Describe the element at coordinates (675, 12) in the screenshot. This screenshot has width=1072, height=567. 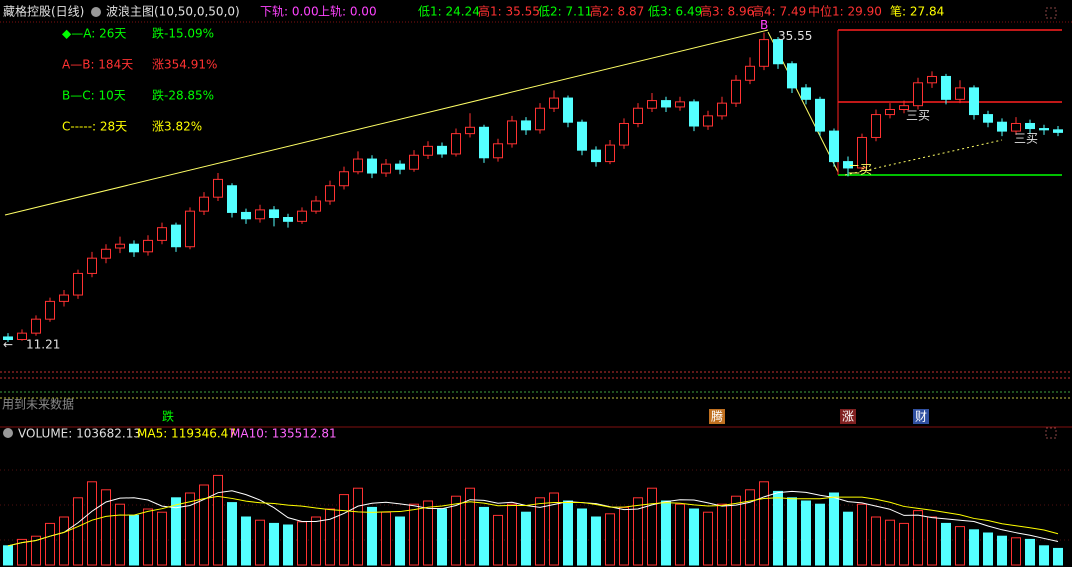
I see `header-value: 低3: 6.49` at that location.